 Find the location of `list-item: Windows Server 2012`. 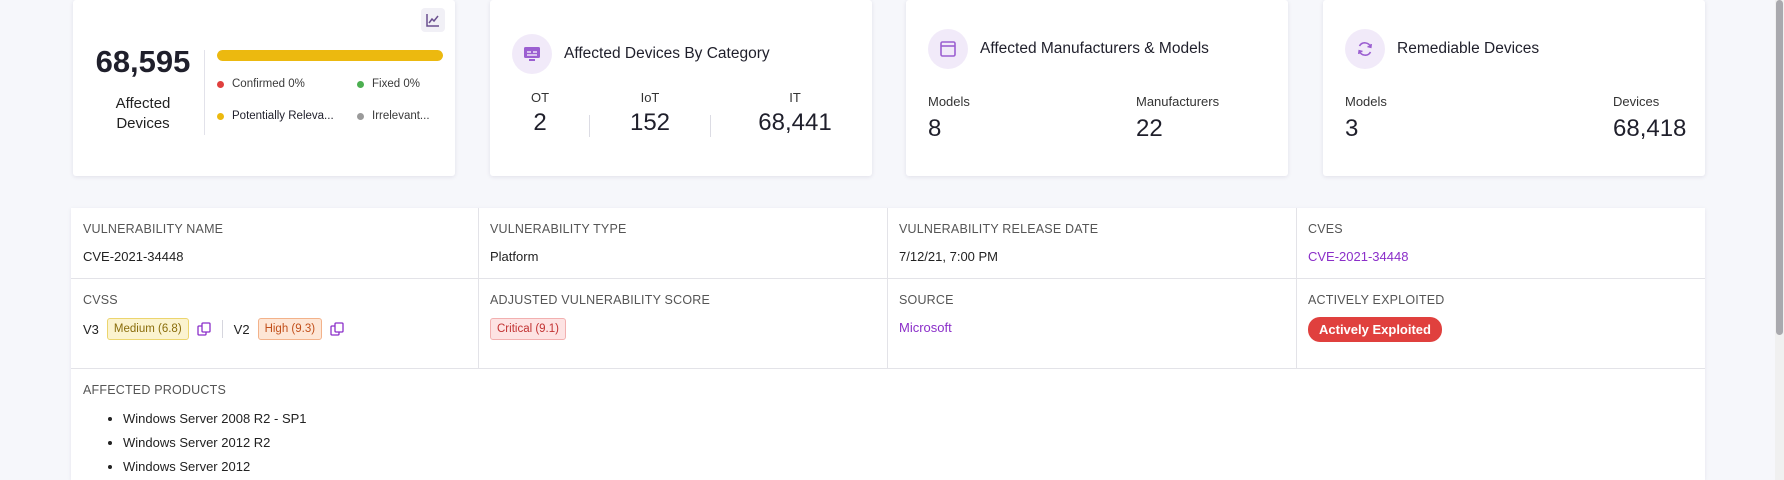

list-item: Windows Server 2012 is located at coordinates (908, 467).